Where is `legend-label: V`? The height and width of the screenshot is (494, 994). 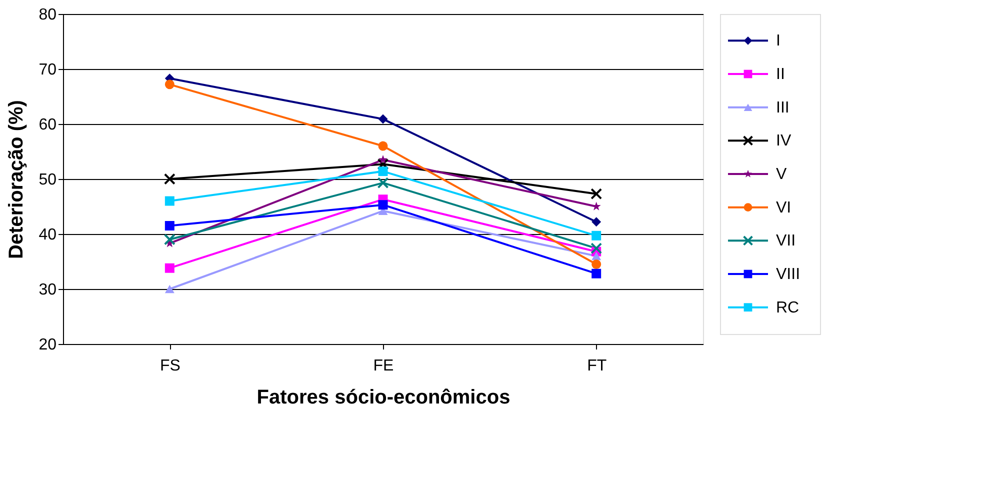 legend-label: V is located at coordinates (781, 174).